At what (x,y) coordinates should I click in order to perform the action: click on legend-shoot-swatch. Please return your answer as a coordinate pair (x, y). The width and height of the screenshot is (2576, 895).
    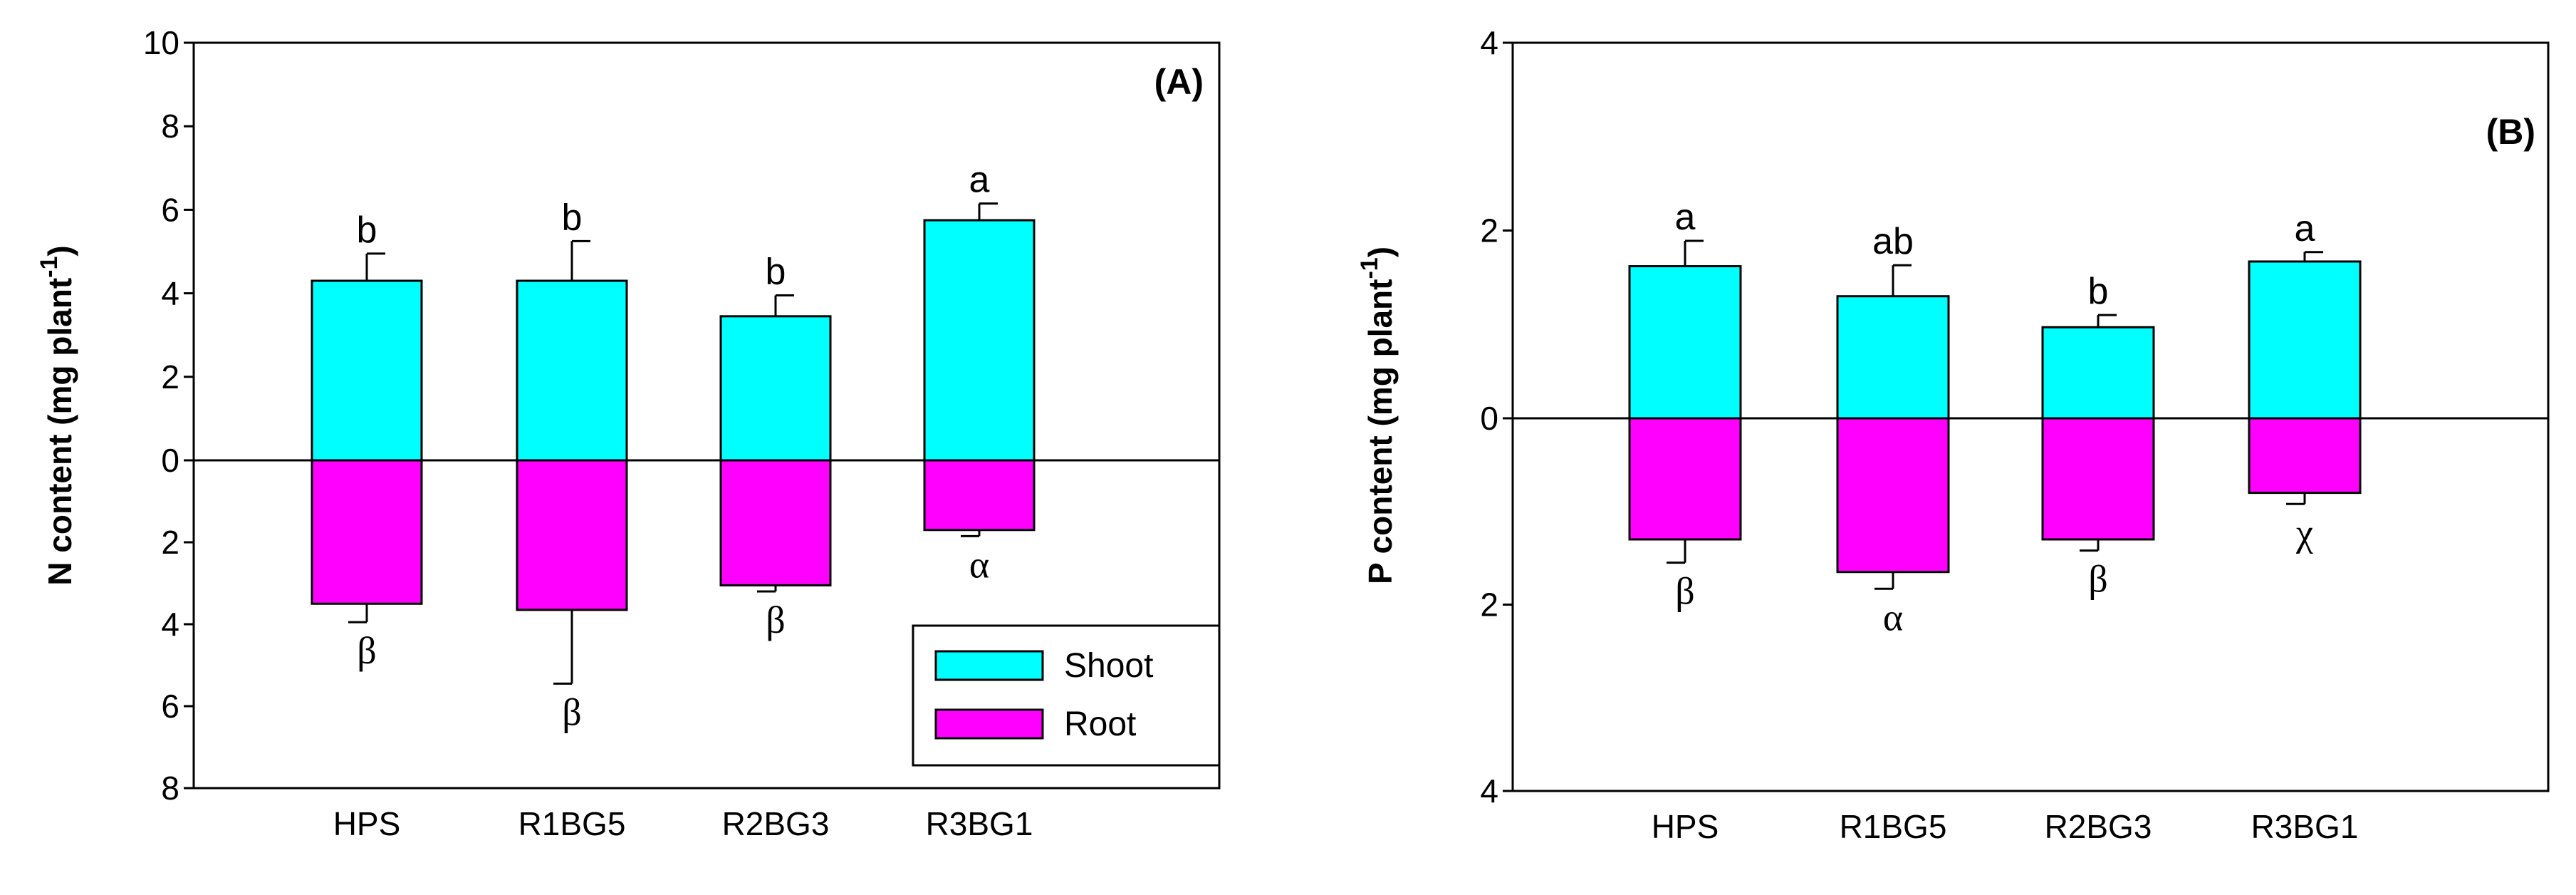
    Looking at the image, I should click on (989, 665).